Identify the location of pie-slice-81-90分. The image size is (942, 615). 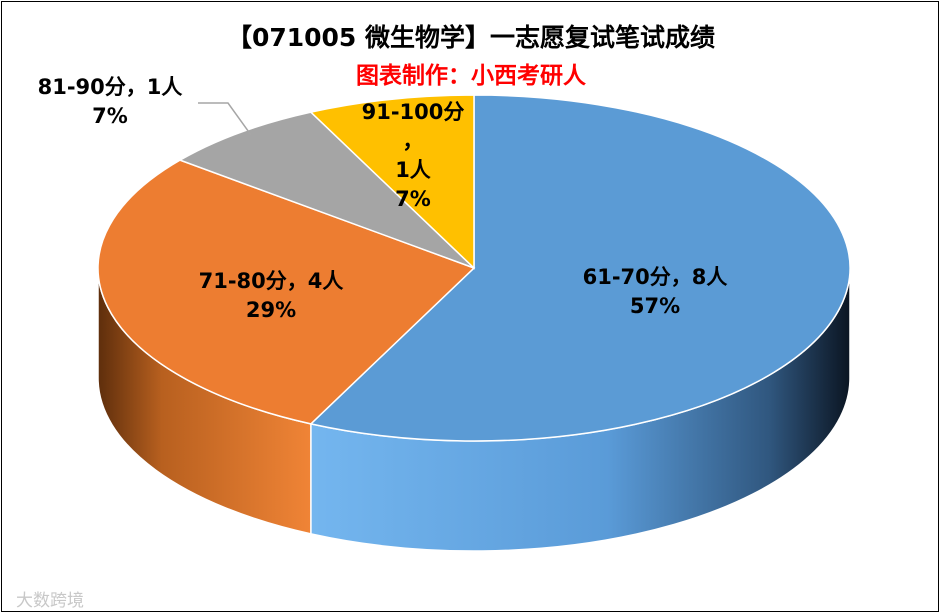
(326, 190).